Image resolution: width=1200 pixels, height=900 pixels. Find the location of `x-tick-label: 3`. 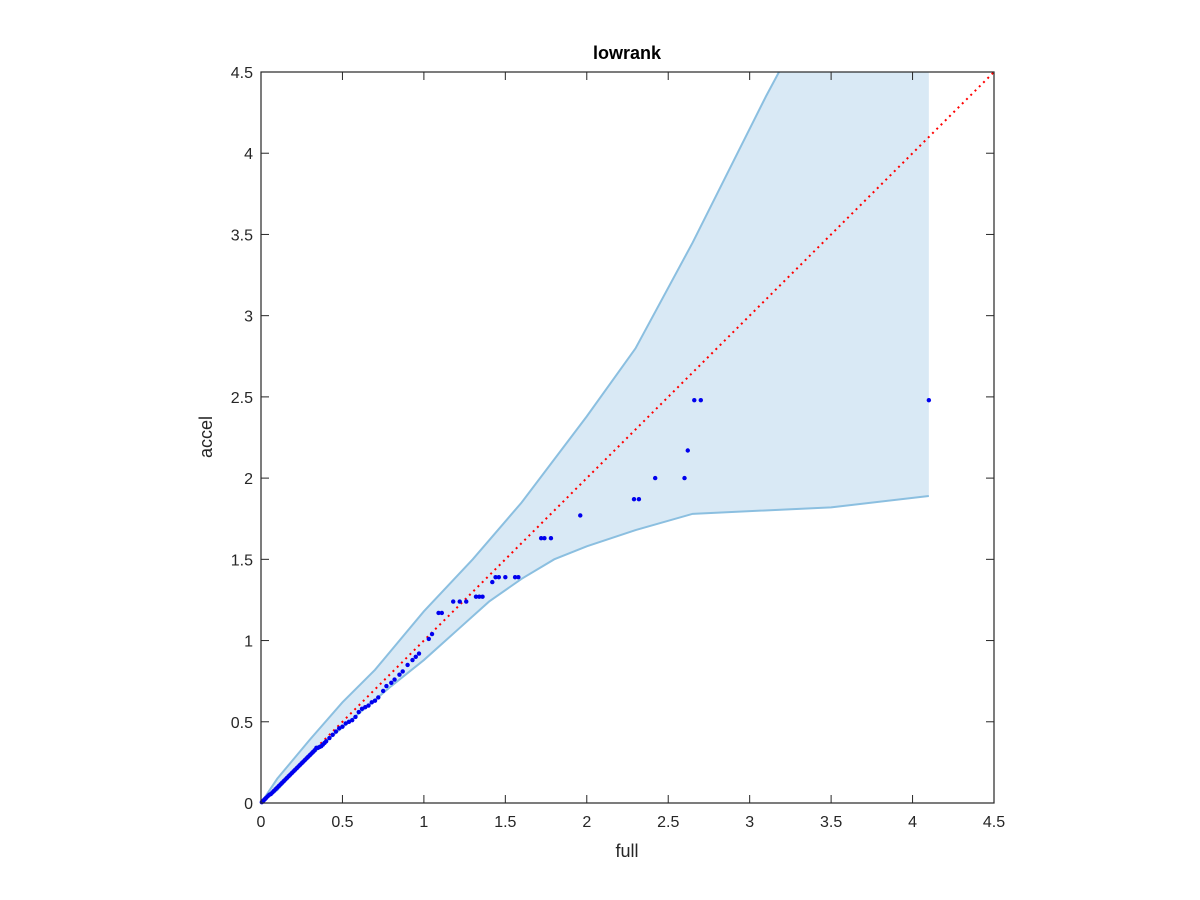

x-tick-label: 3 is located at coordinates (749, 822).